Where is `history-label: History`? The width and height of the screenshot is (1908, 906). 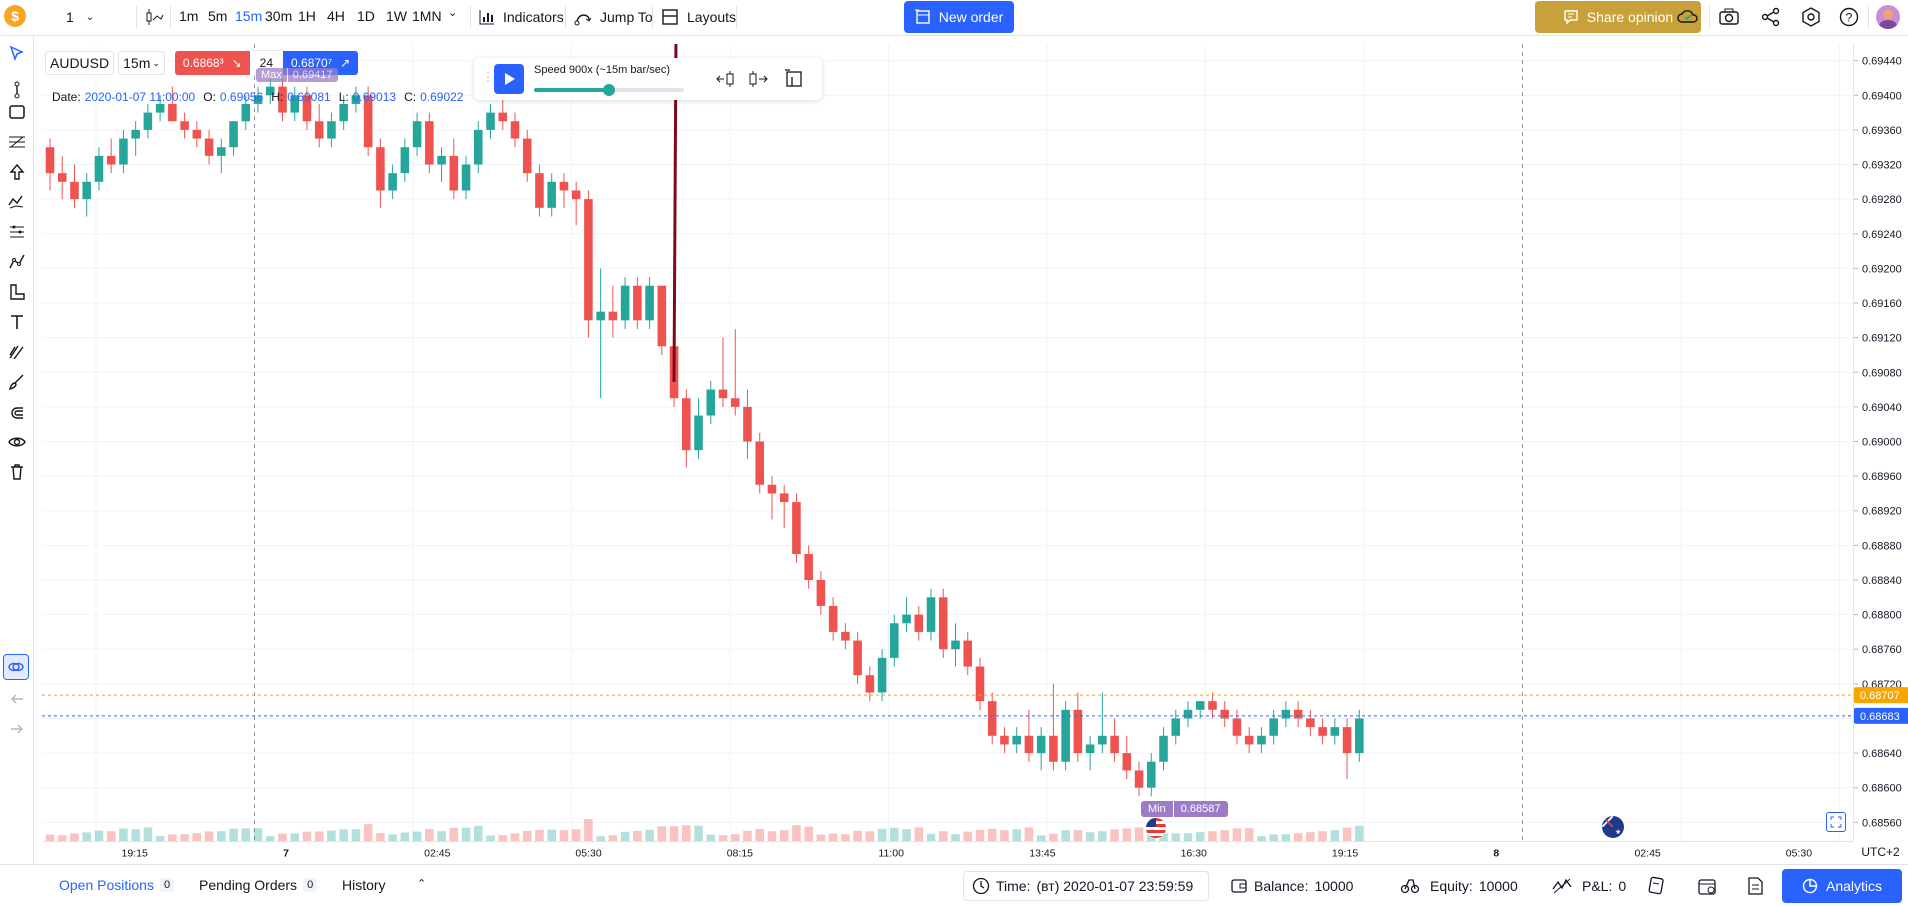
history-label: History is located at coordinates (364, 885).